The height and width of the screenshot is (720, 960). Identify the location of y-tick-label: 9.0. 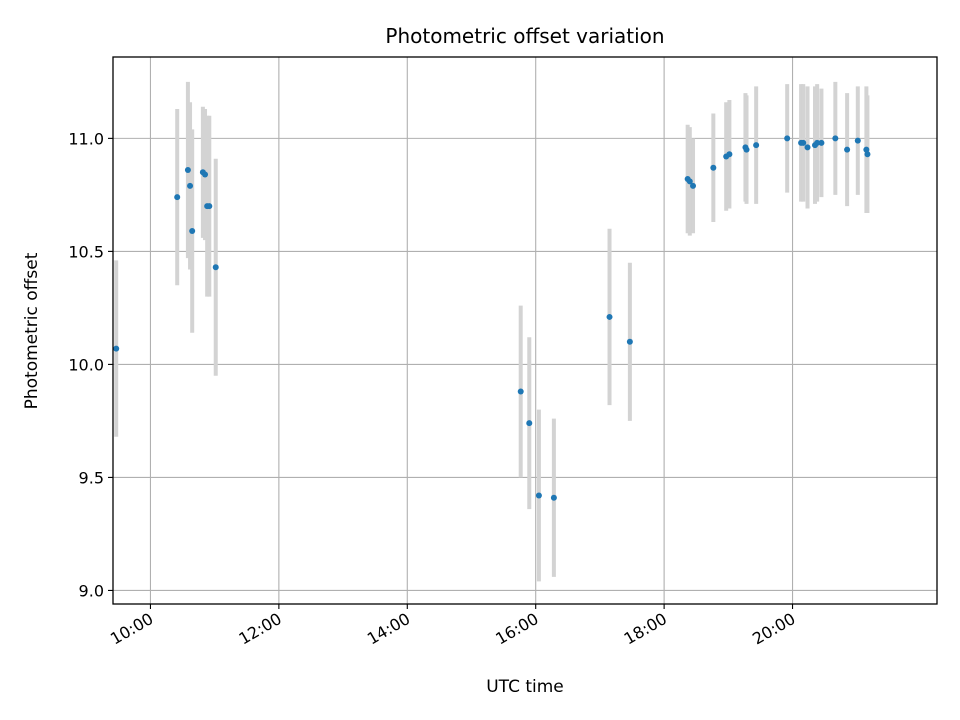
(91, 590).